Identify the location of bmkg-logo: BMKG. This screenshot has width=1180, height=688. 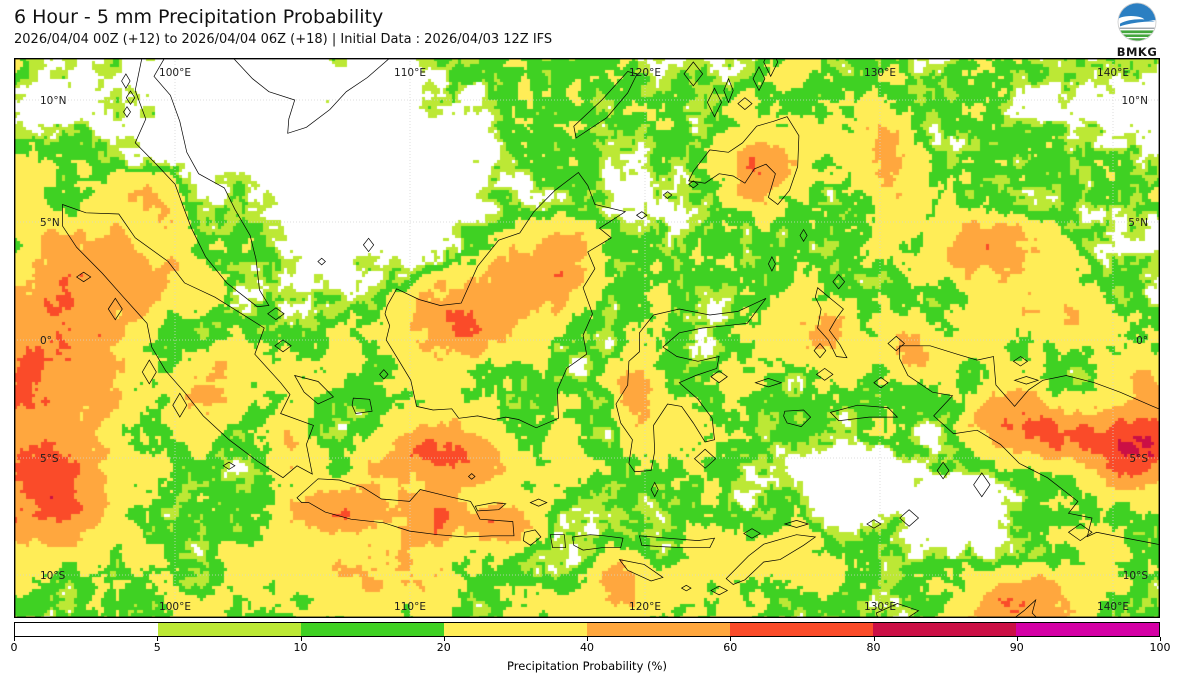
(1137, 30).